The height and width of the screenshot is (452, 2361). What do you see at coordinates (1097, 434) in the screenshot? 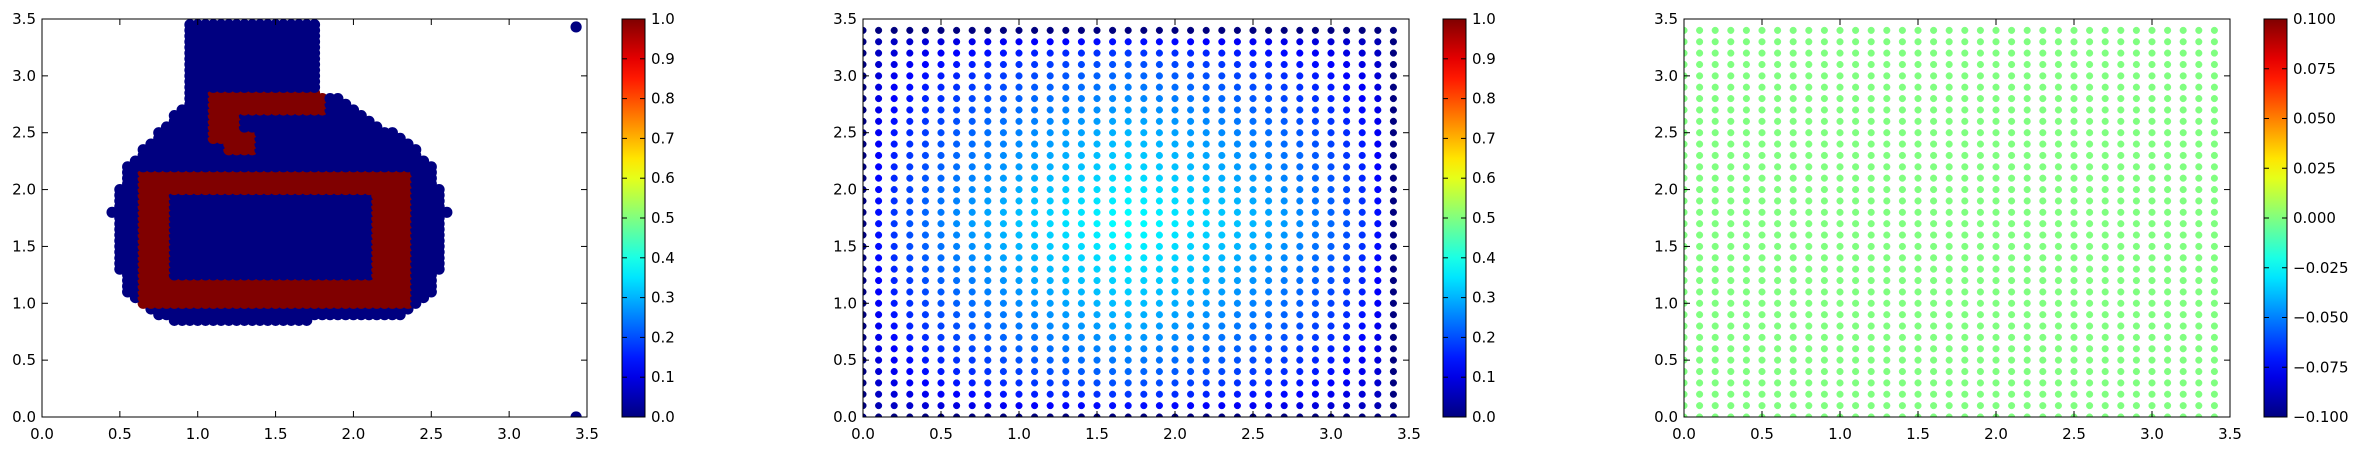
I see `x-tick-label: 1.5` at bounding box center [1097, 434].